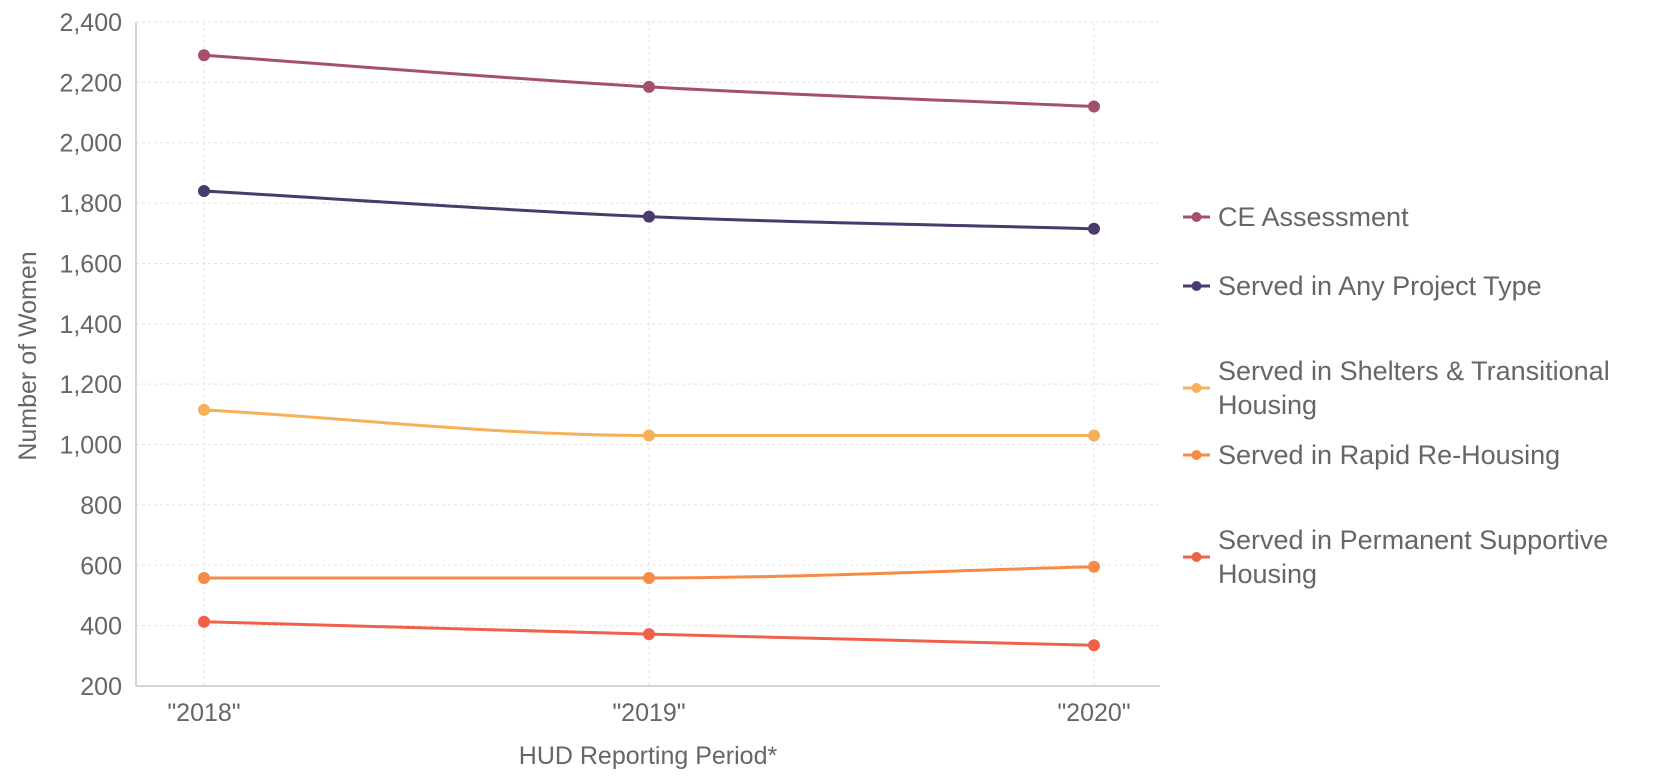  Describe the element at coordinates (648, 756) in the screenshot. I see `x-axis-title: HUD Reporting Period*` at that location.